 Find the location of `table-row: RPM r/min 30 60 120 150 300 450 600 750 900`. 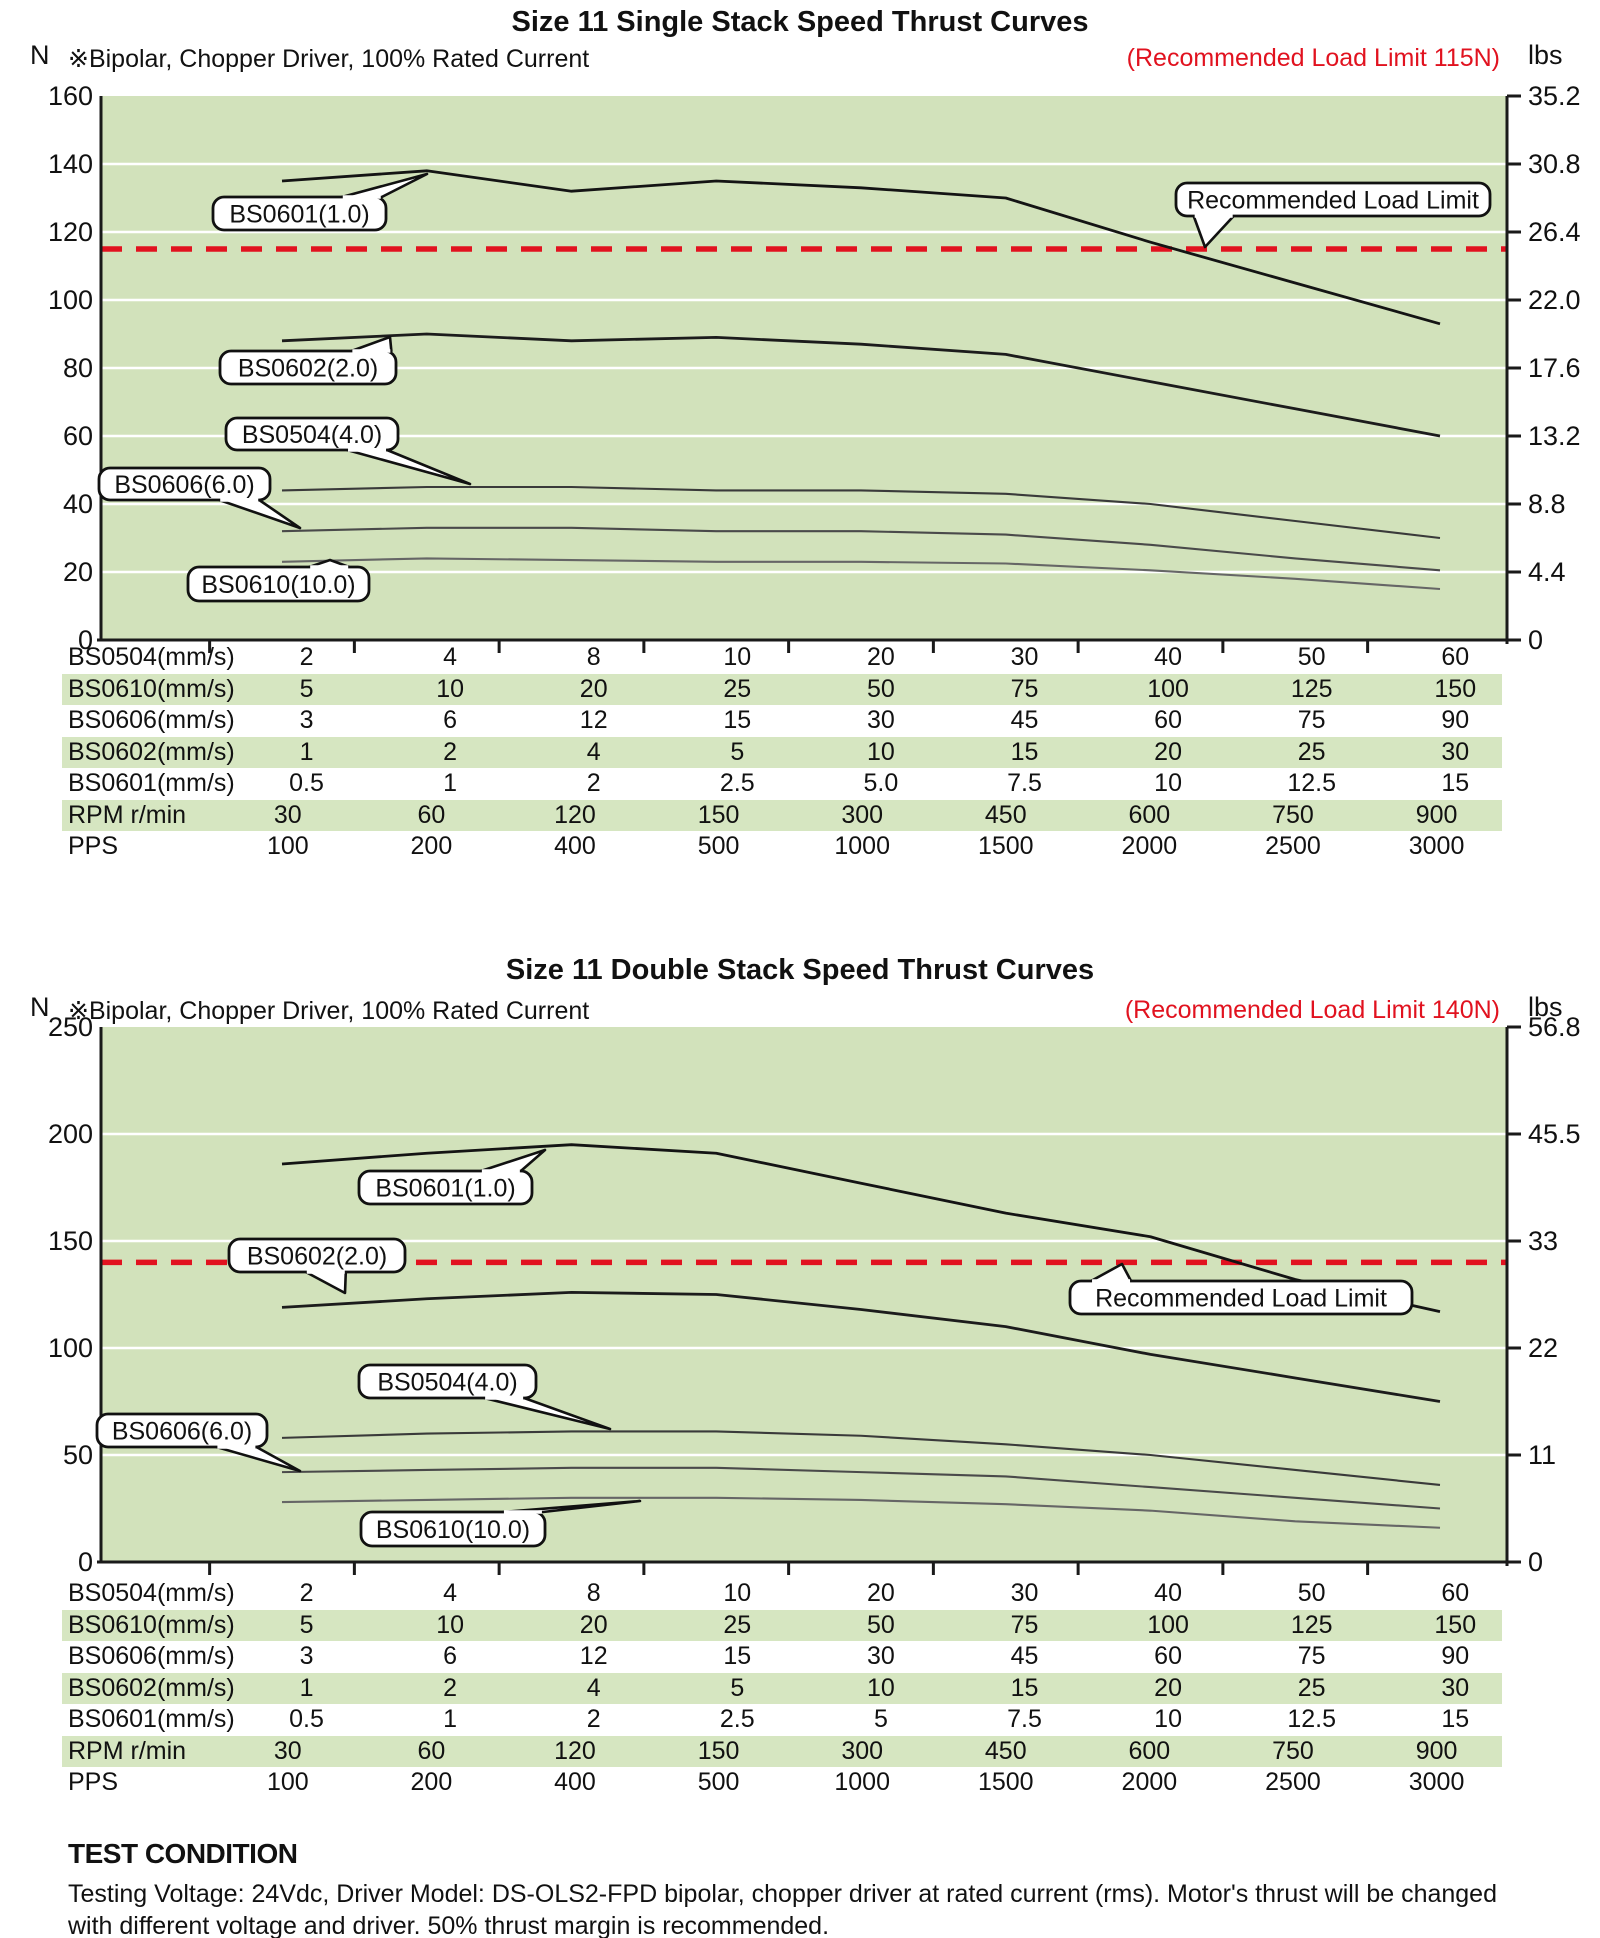

table-row: RPM r/min 30 60 120 150 300 450 600 750 900 is located at coordinates (782, 1751).